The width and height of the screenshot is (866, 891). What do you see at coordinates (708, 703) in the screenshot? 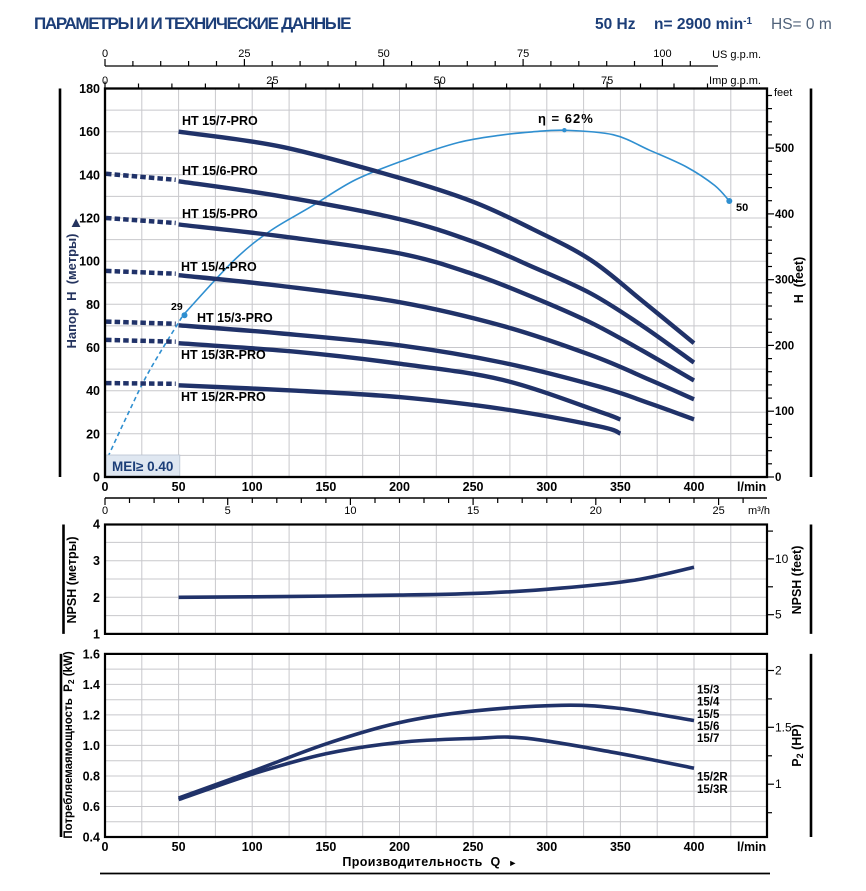
I see `svg-text: 15/4` at bounding box center [708, 703].